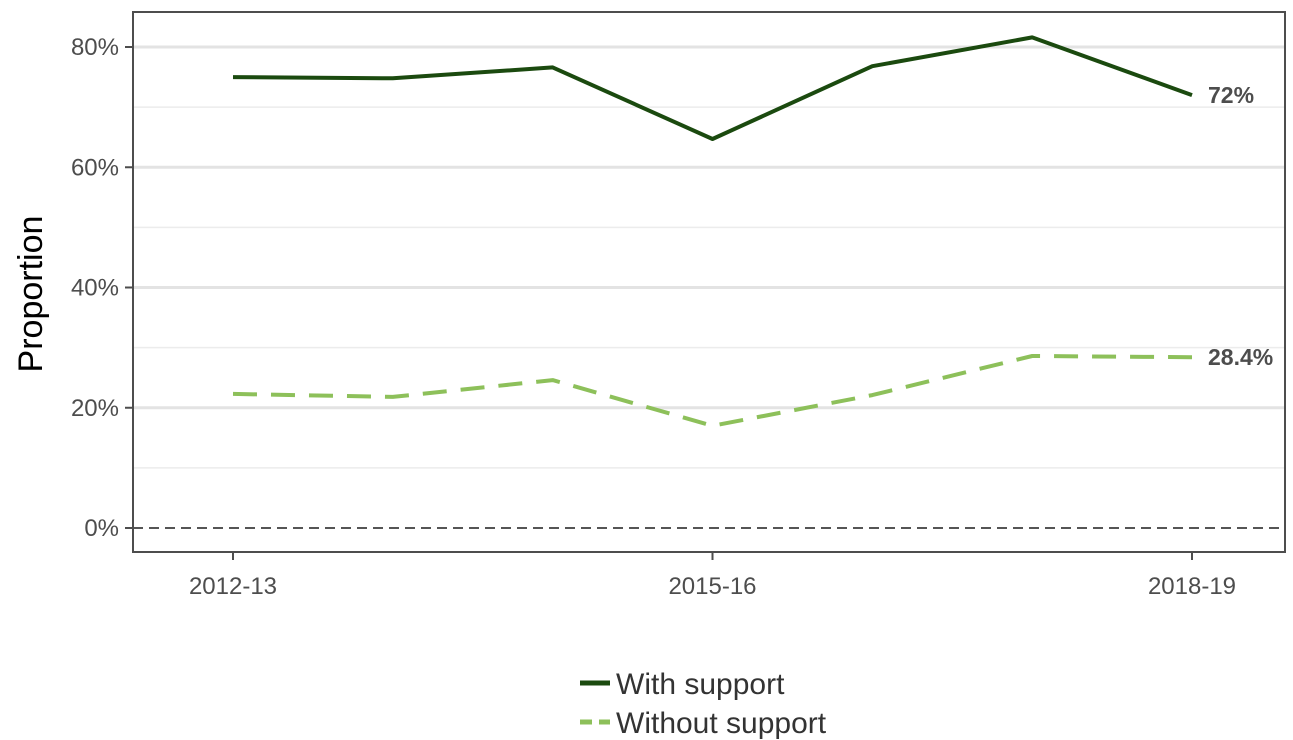 The width and height of the screenshot is (1293, 740). Describe the element at coordinates (712, 88) in the screenshot. I see `series-line-with-support` at that location.